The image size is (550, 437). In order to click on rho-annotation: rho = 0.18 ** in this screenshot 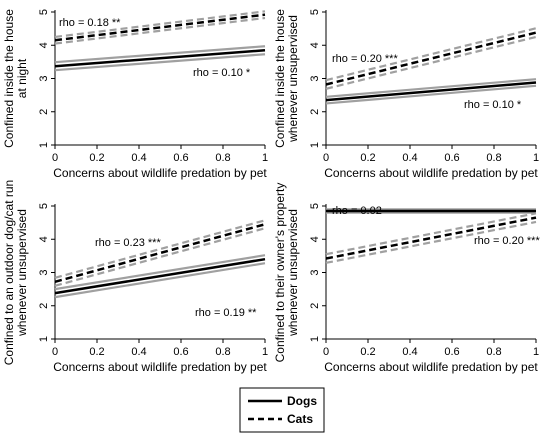, I will do `click(90, 23)`.